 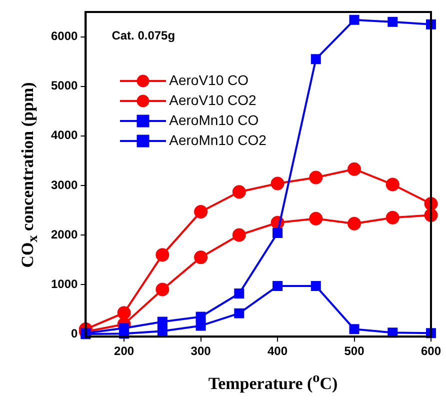 What do you see at coordinates (354, 351) in the screenshot?
I see `x-tick-label: 500` at bounding box center [354, 351].